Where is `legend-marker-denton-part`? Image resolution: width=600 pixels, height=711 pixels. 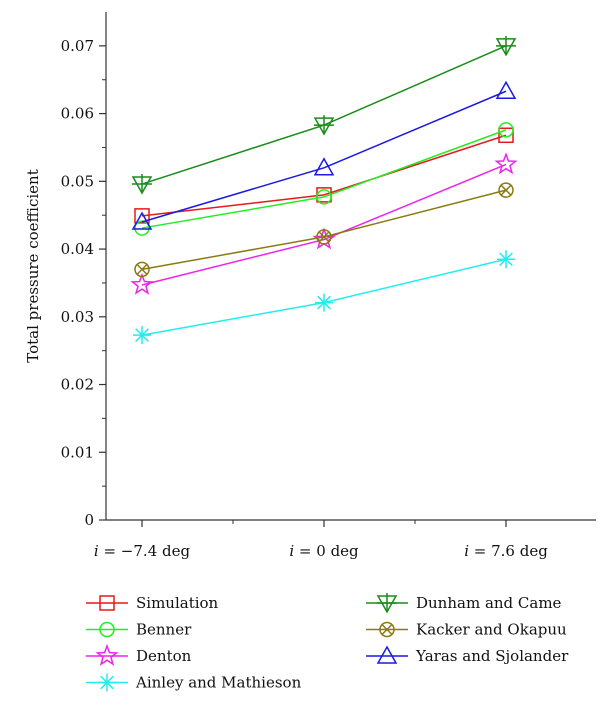 legend-marker-denton-part is located at coordinates (107, 654).